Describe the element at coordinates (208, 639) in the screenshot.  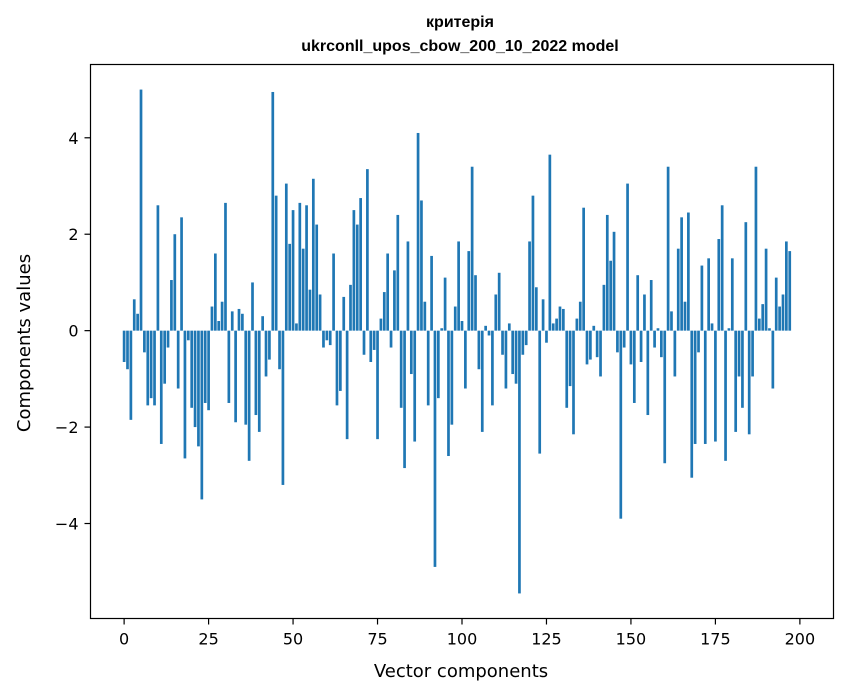
I see `x-tick-label: 25` at that location.